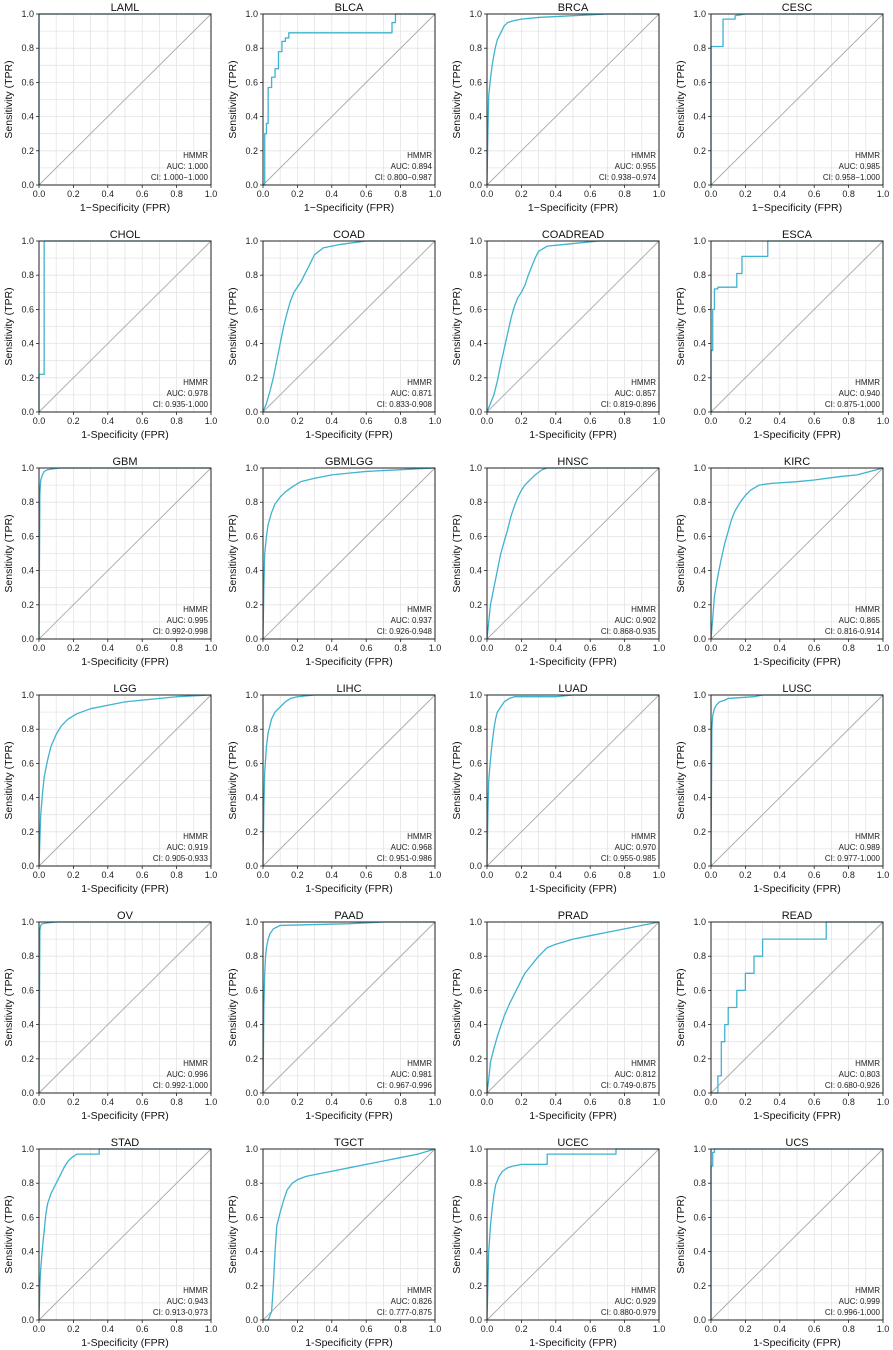 This screenshot has height=1350, width=893. Describe the element at coordinates (181, 631) in the screenshot. I see `auc-annotation-line: CI: 0.992-0.998` at that location.